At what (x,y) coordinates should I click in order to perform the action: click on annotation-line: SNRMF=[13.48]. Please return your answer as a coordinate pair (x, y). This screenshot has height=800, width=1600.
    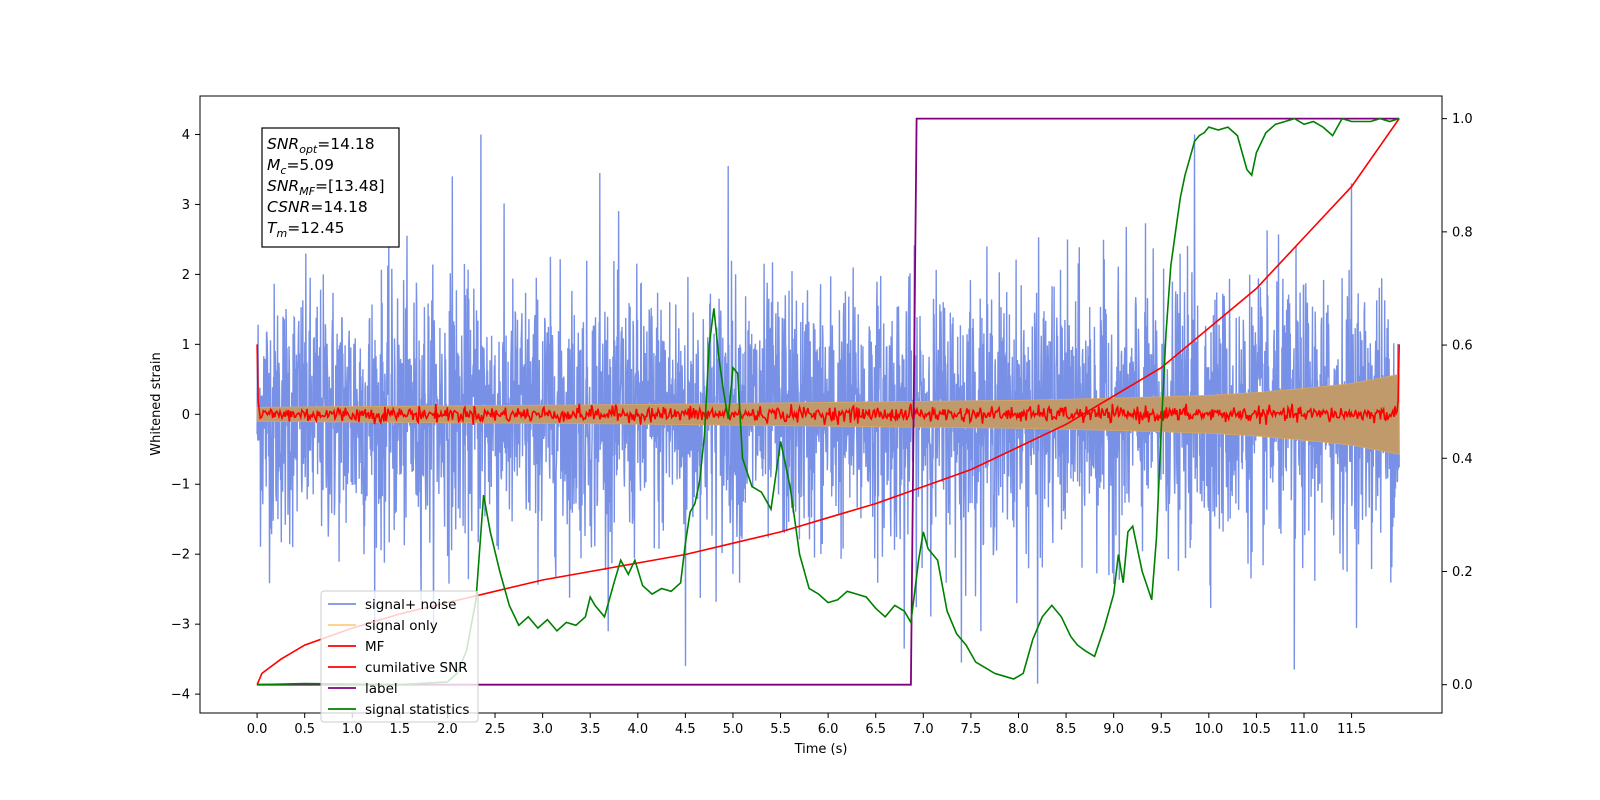
    Looking at the image, I should click on (326, 187).